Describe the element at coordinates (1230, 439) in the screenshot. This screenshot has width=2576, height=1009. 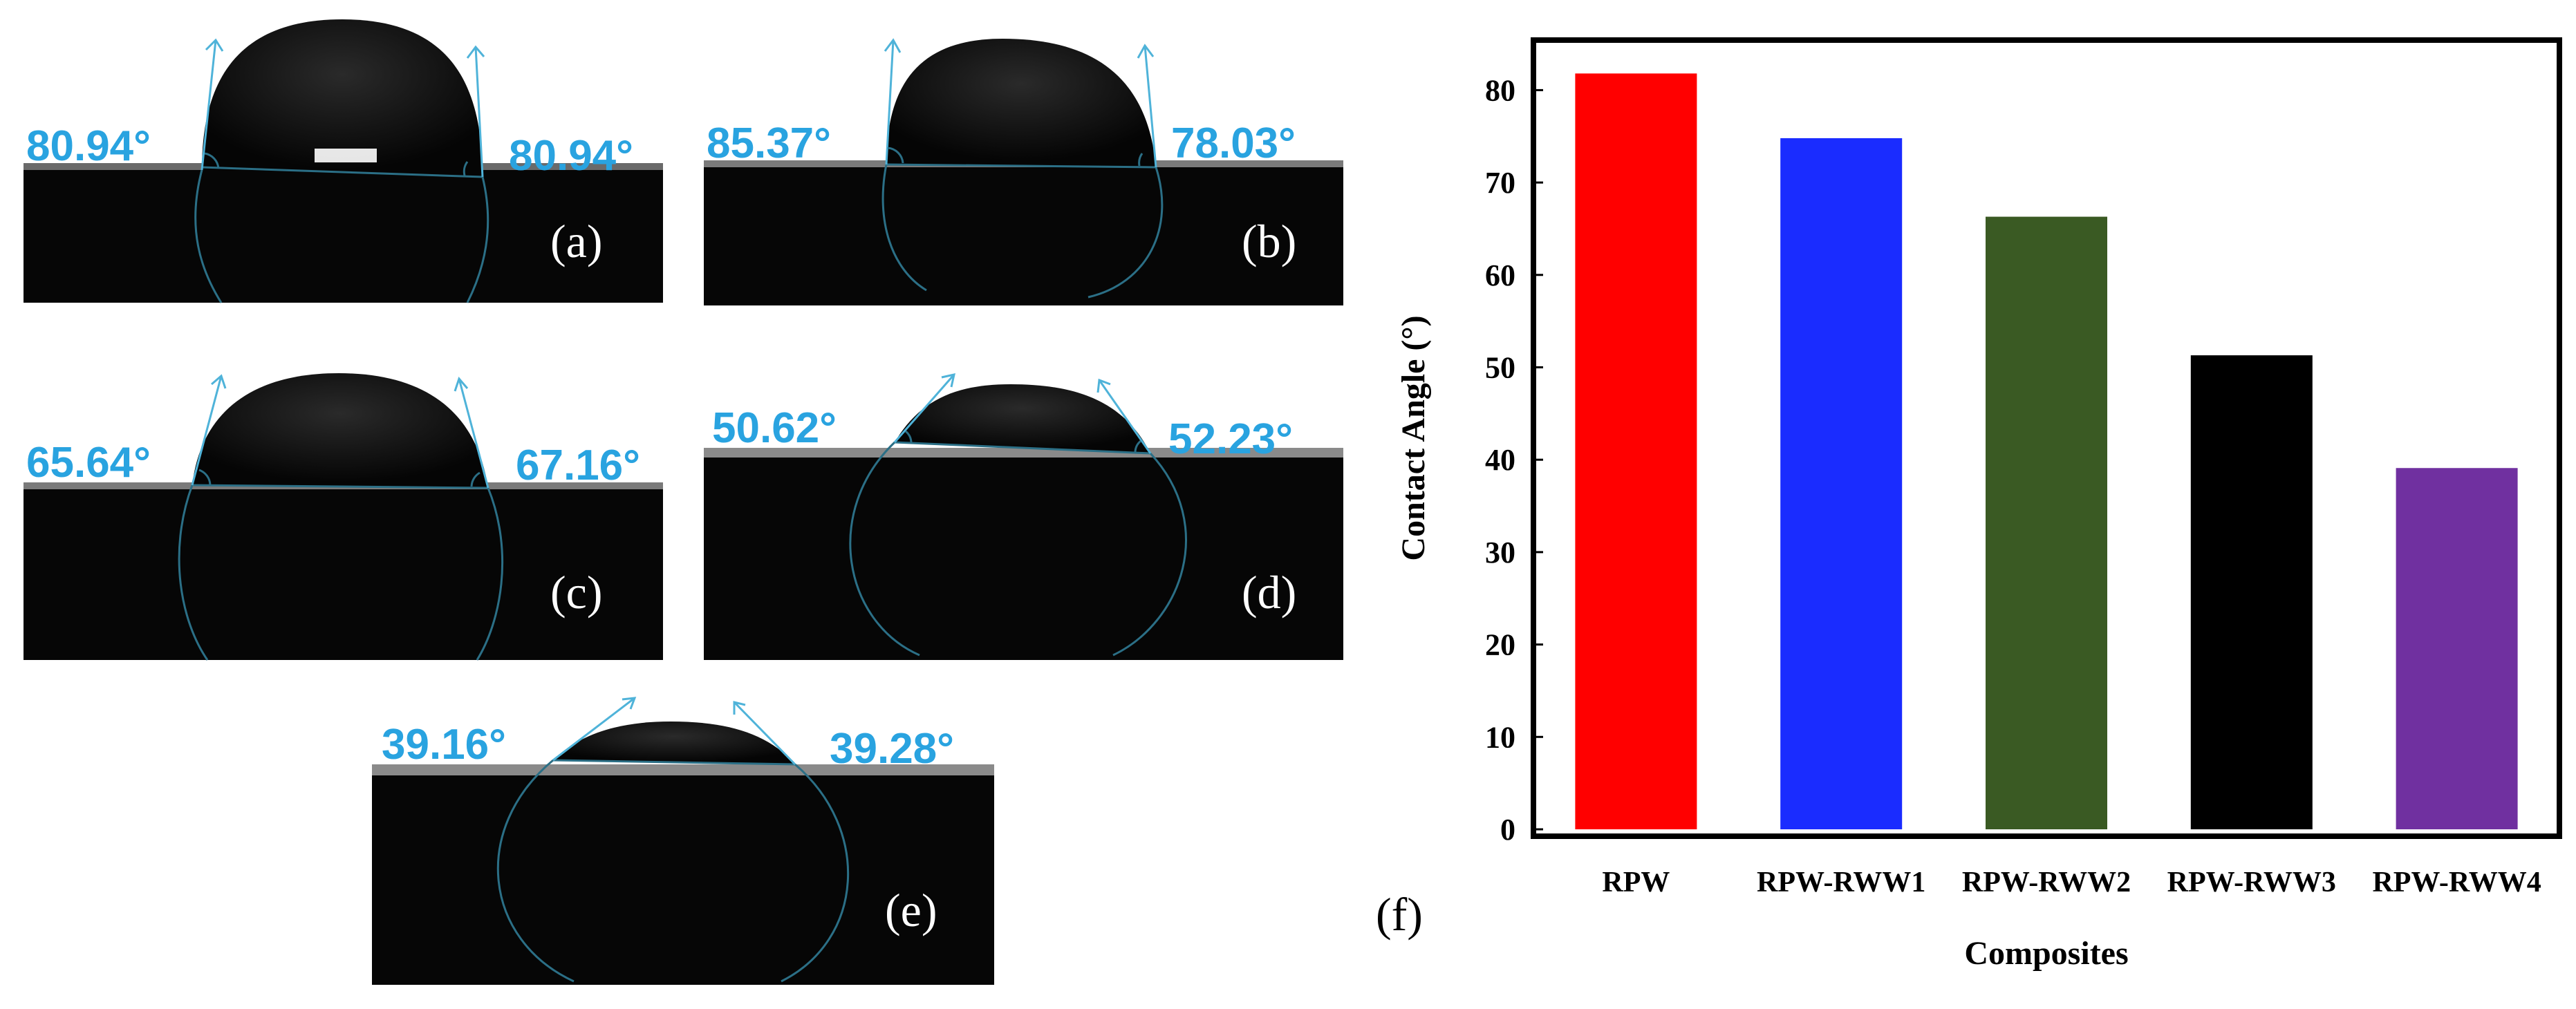
I see `angle-right-d: 52.23°` at that location.